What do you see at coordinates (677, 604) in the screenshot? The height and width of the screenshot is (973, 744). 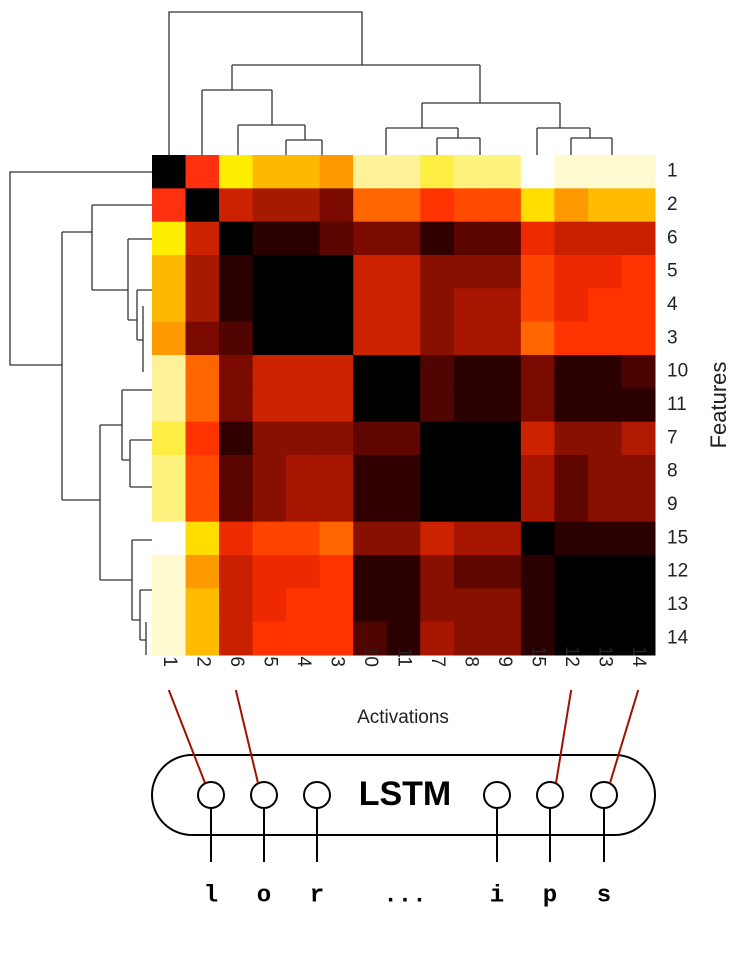 I see `row-label: 13` at bounding box center [677, 604].